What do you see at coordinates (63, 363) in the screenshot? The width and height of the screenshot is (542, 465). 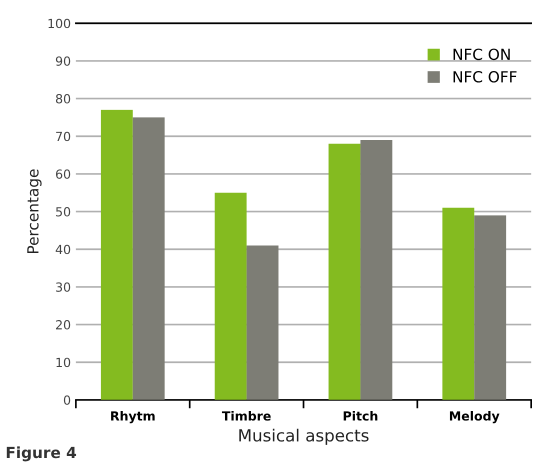 I see `y-tick-label: 10` at bounding box center [63, 363].